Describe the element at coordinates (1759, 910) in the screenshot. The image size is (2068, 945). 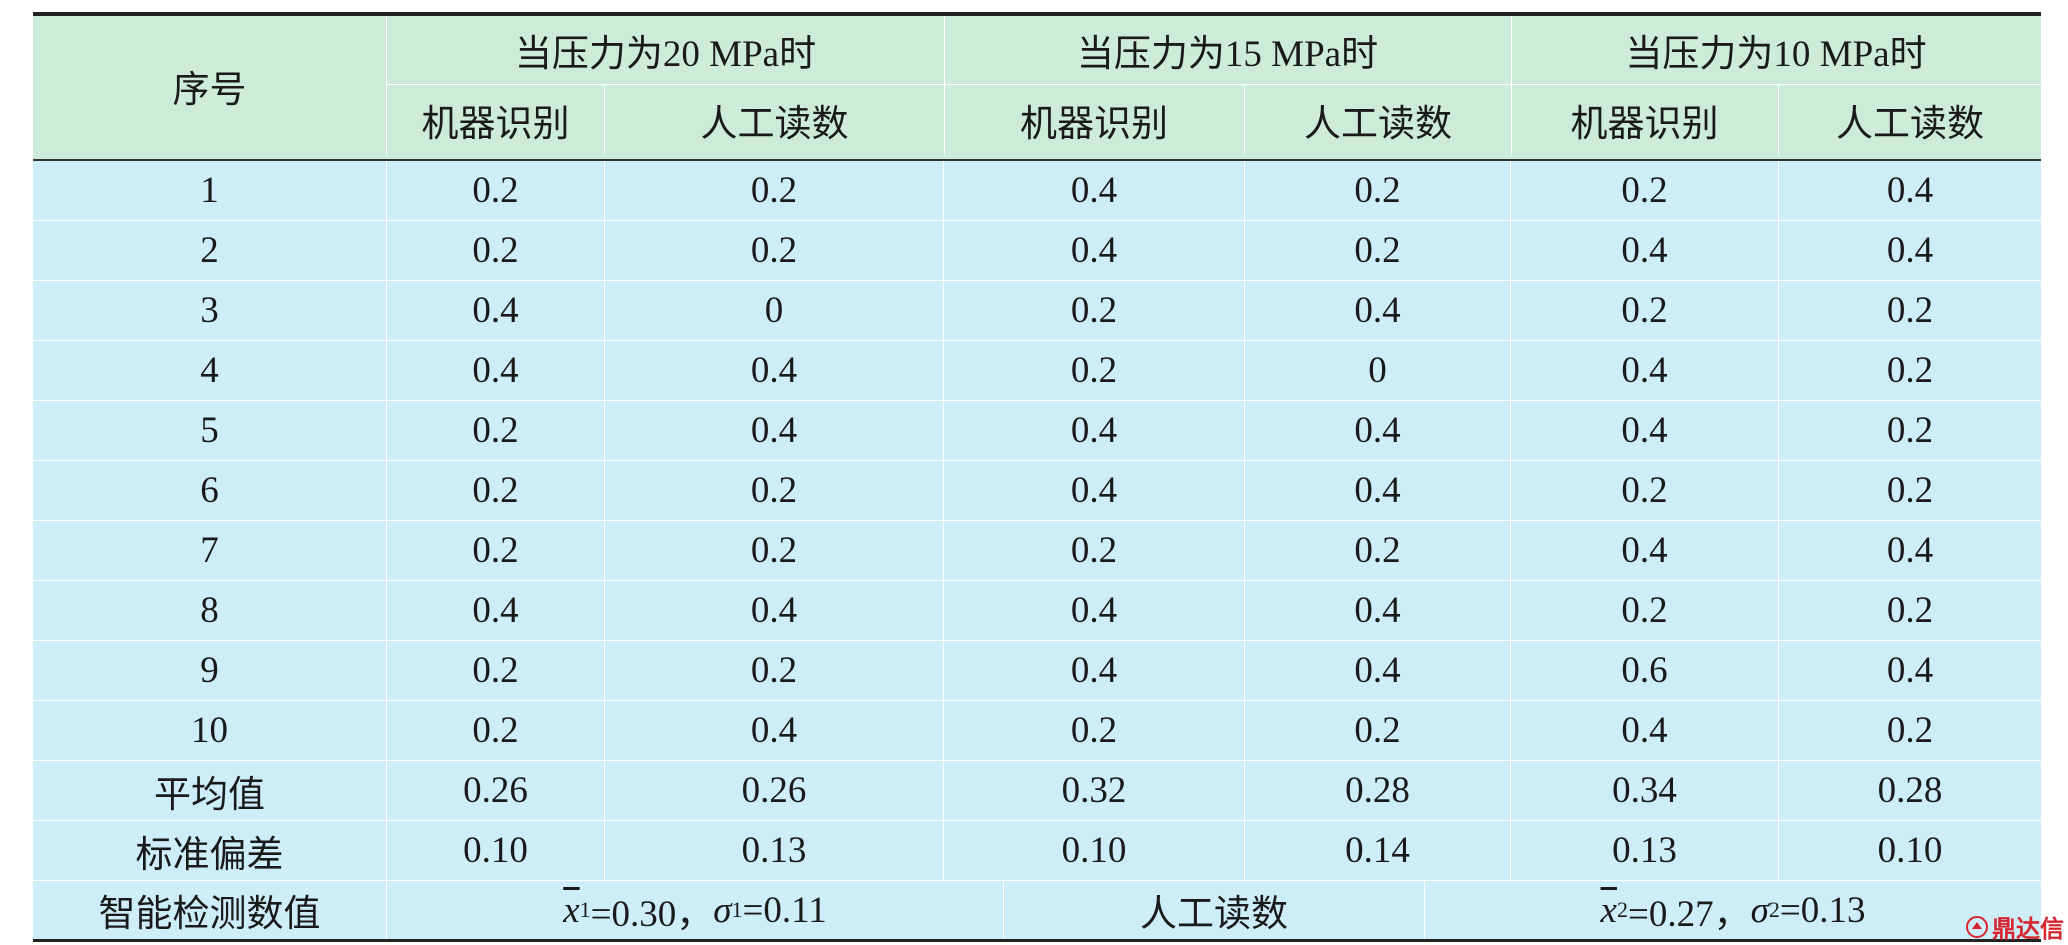
I see `sigma-symbol: σ` at that location.